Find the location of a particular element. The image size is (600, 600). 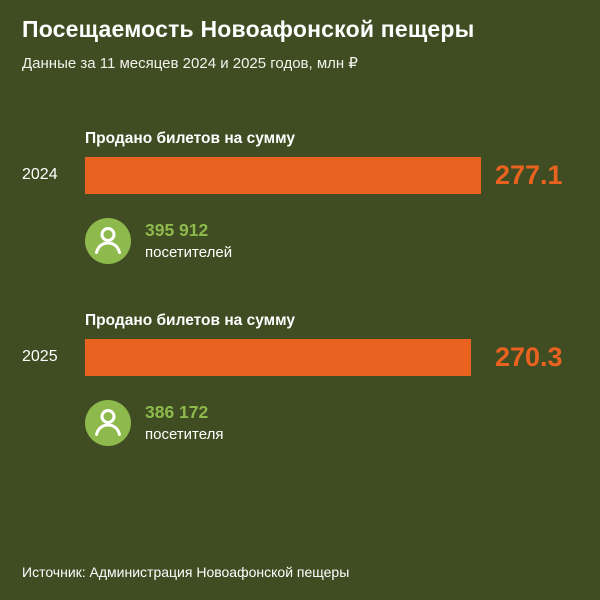

visitors-text: 395 912 посетителей is located at coordinates (188, 240).